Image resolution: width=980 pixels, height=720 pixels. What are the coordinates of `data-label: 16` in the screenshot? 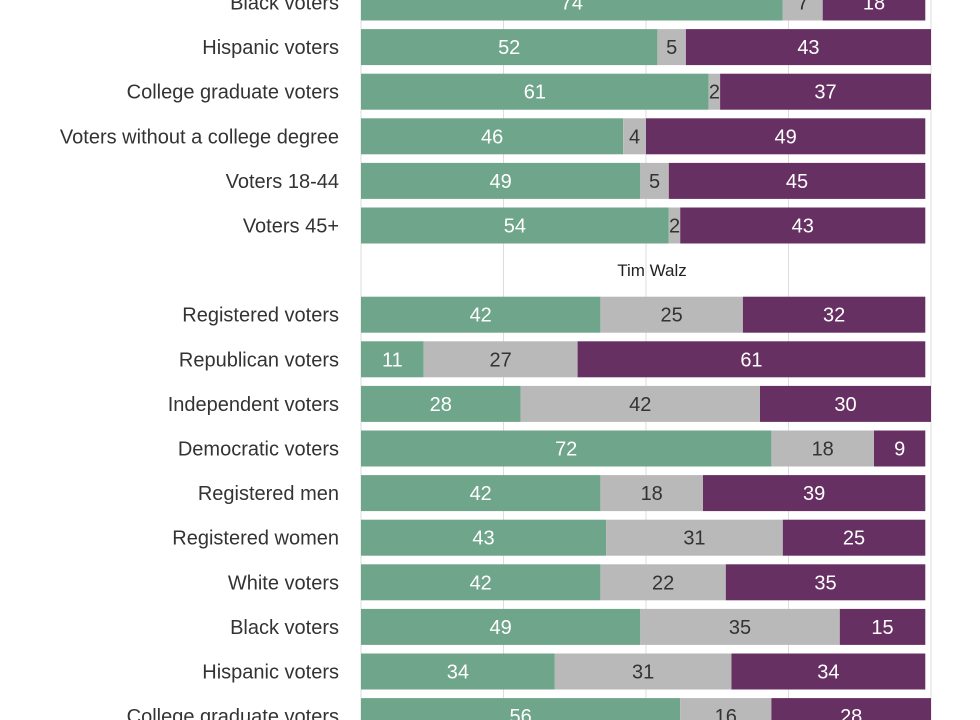 It's located at (726, 713).